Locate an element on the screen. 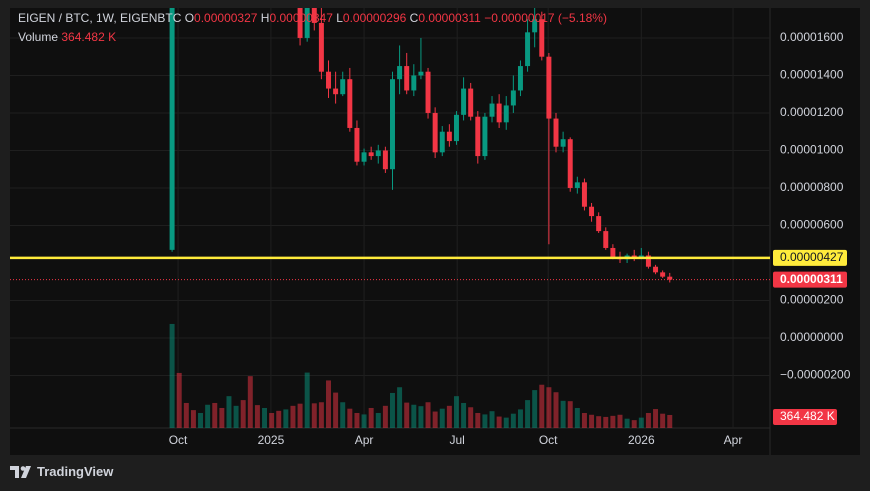 This screenshot has width=870, height=491. volume-label: Volume is located at coordinates (38, 37).